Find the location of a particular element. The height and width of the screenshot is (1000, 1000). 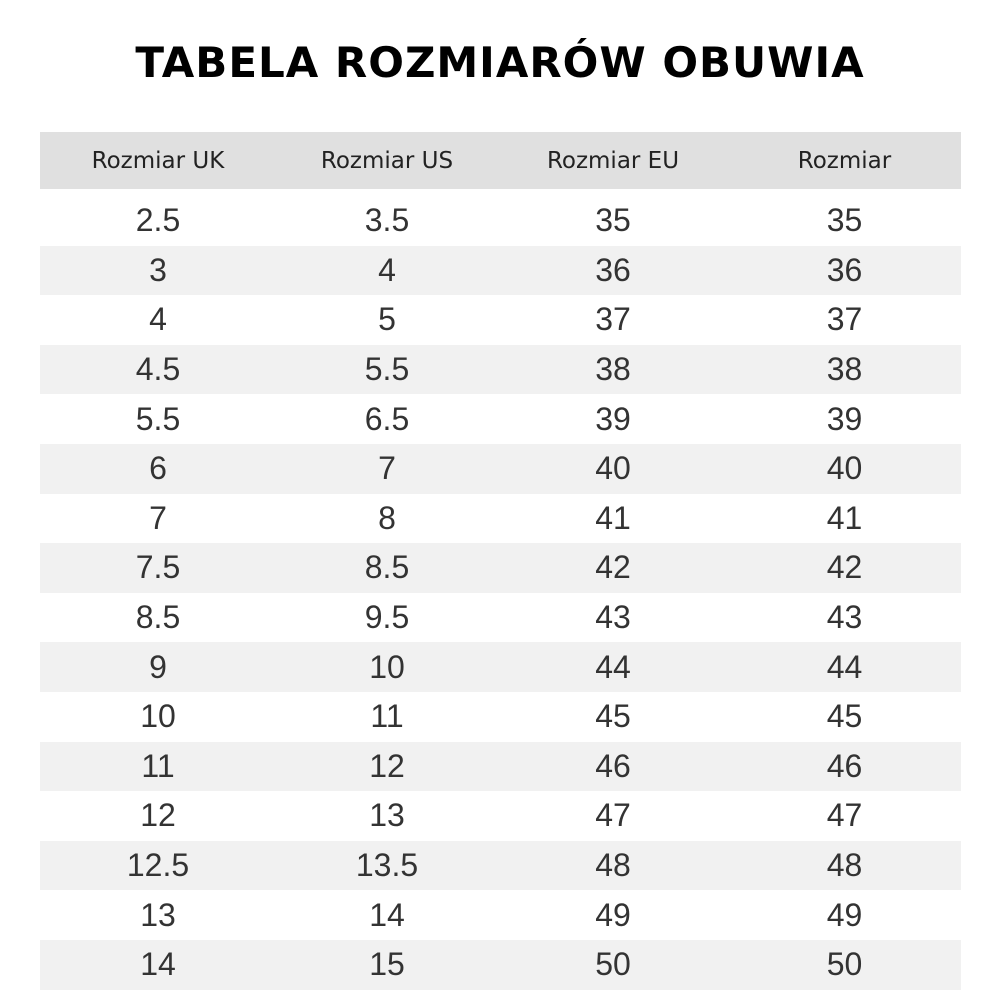

table-row: 3 4 36 36 is located at coordinates (500, 270).